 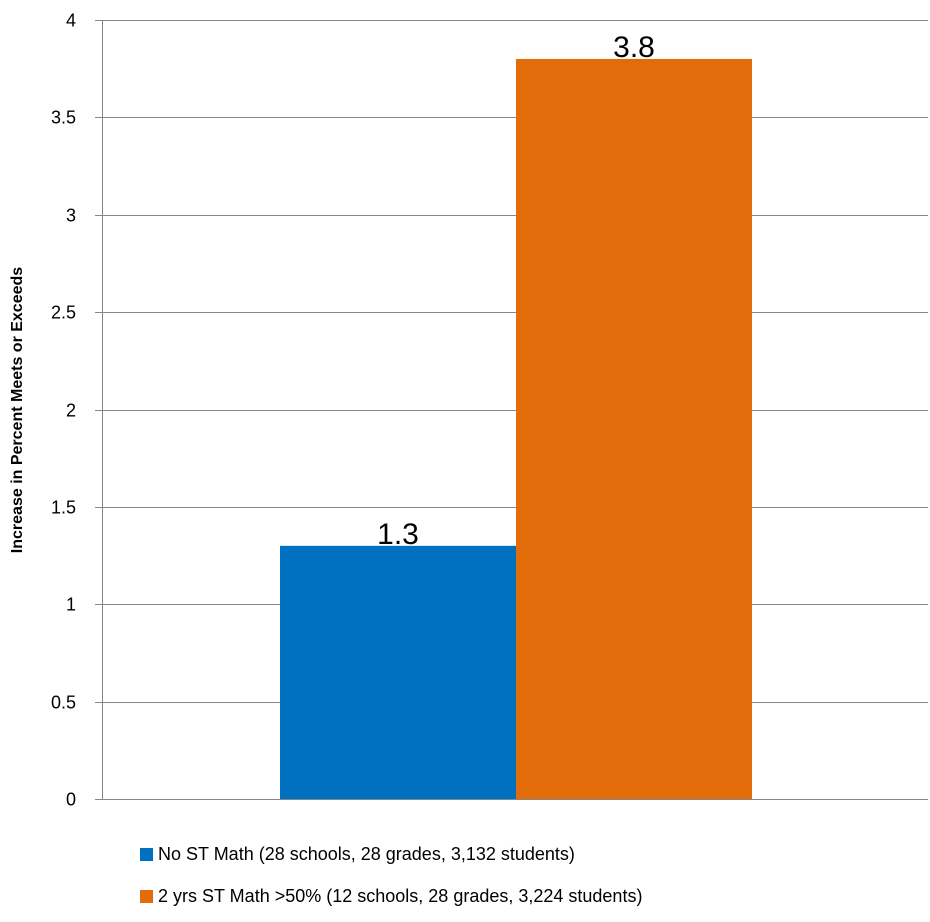 What do you see at coordinates (71, 605) in the screenshot?
I see `y-tick-label: 1` at bounding box center [71, 605].